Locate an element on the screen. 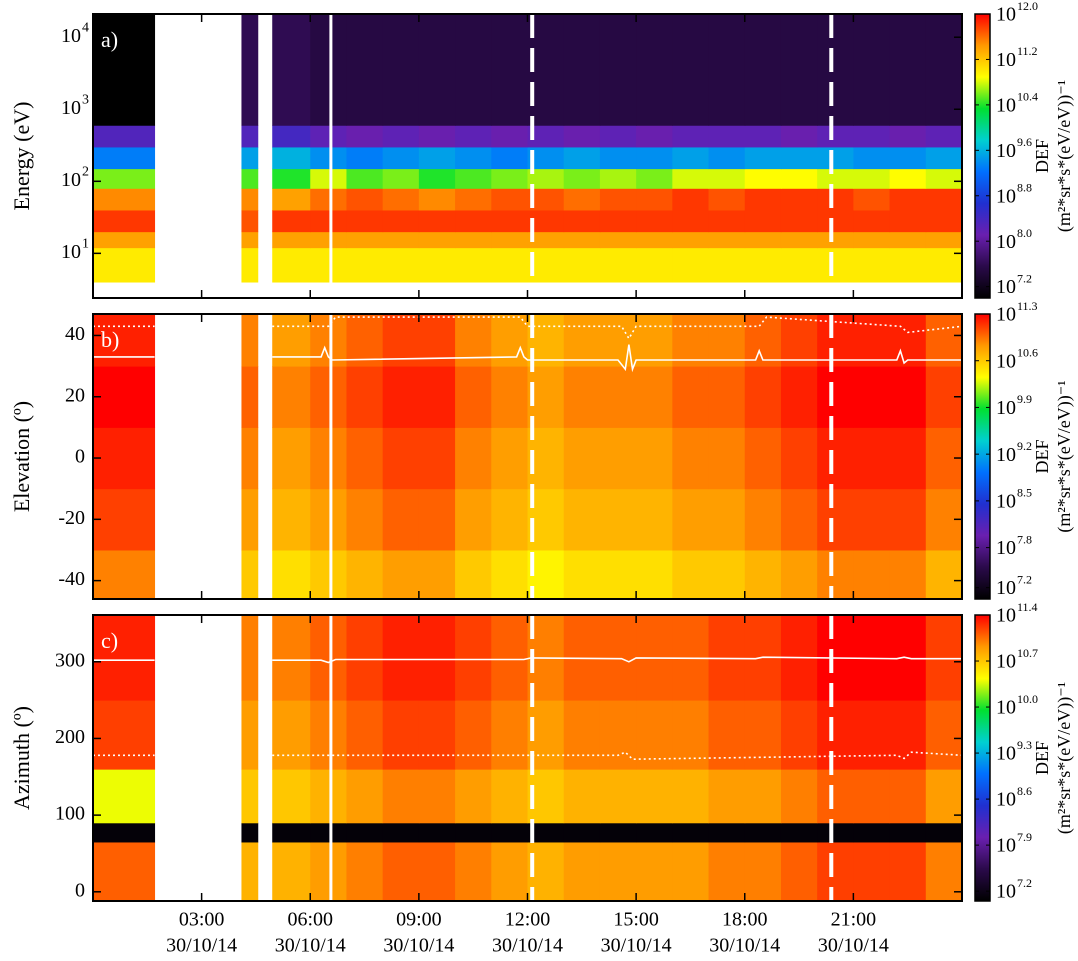 The width and height of the screenshot is (1078, 961). colorbar-tick-exponent: 10.6 is located at coordinates (1027, 352).